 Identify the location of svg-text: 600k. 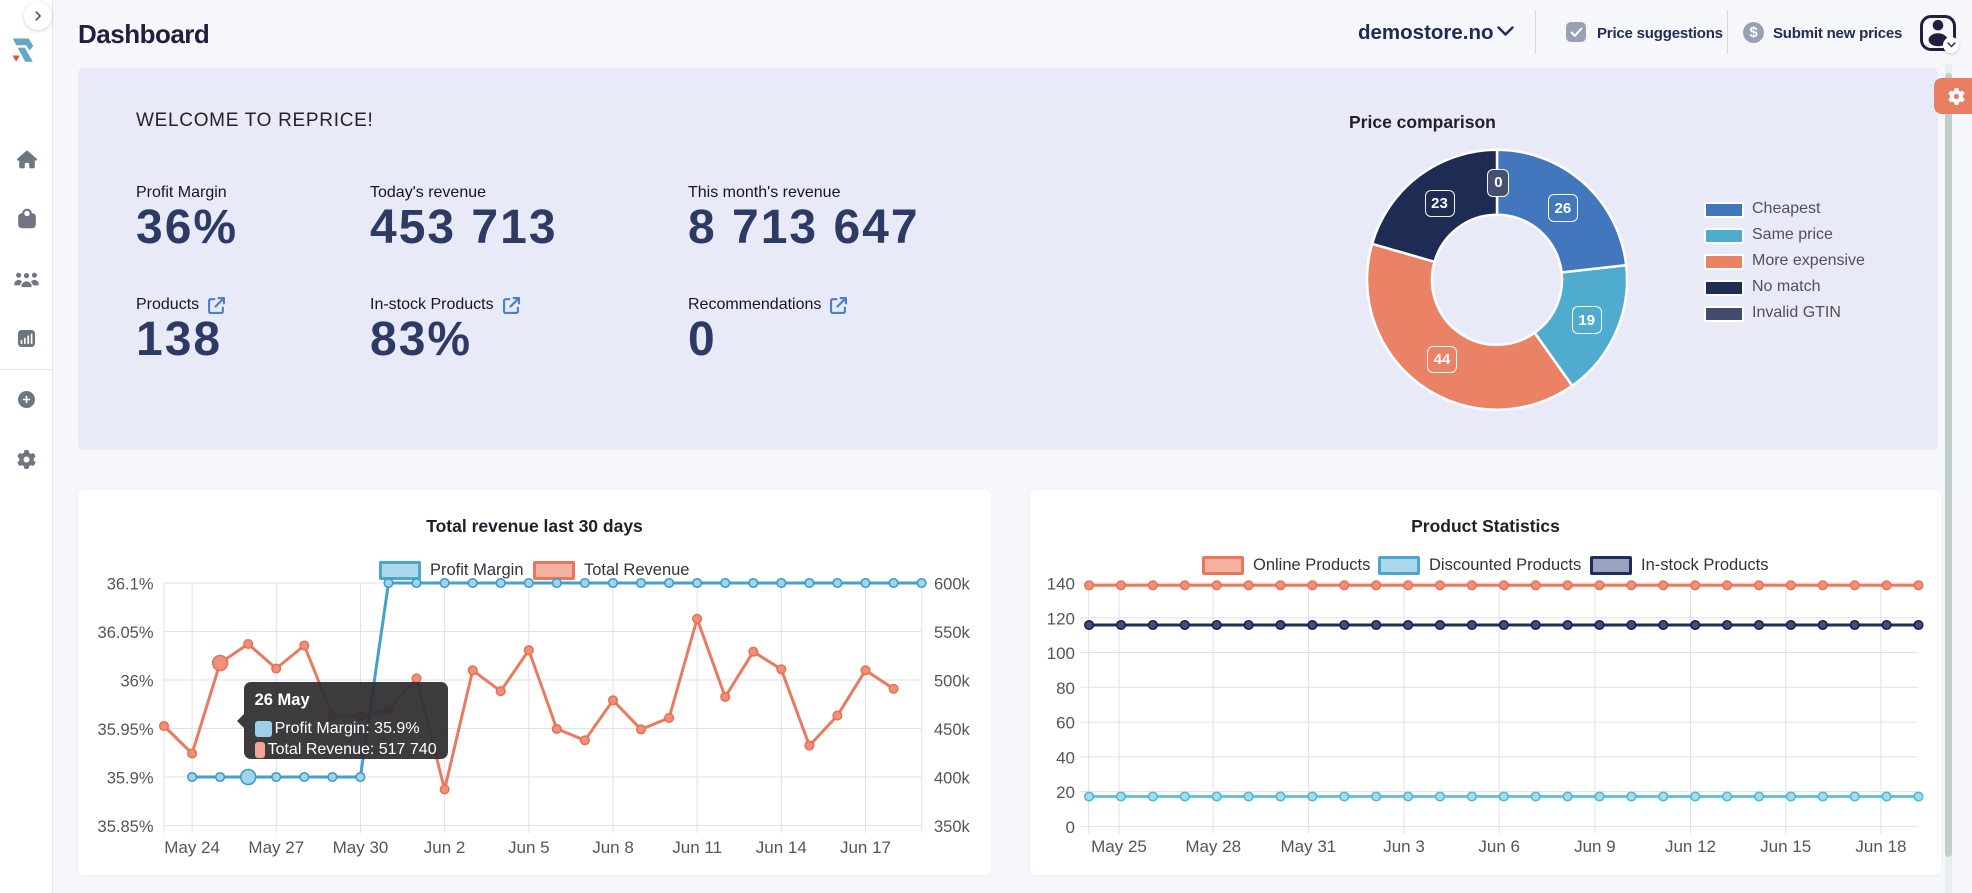
(952, 584).